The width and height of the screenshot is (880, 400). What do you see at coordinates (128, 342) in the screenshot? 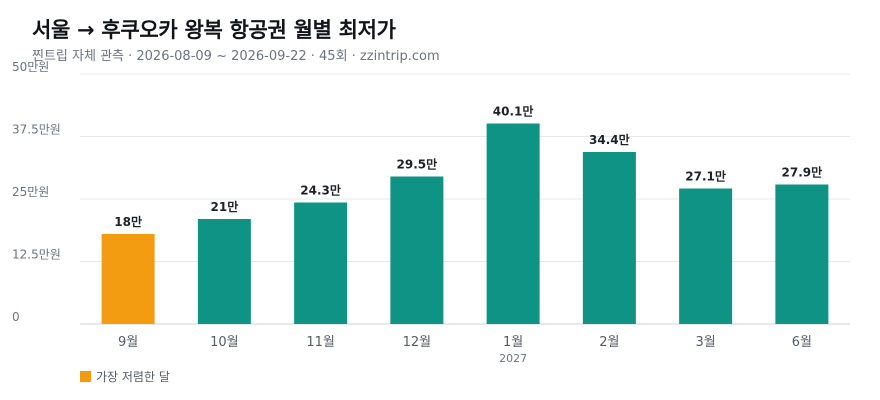
I see `x-tick-label: 9월` at bounding box center [128, 342].